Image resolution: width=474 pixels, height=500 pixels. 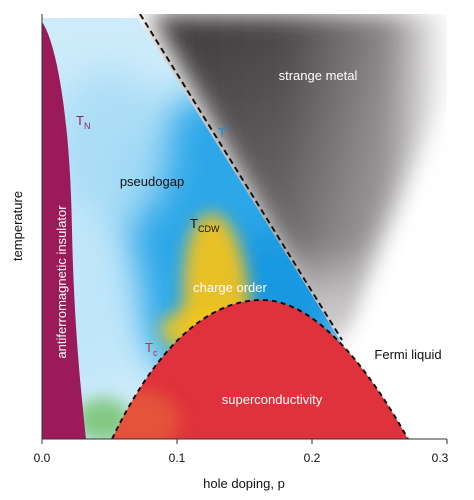 What do you see at coordinates (318, 75) in the screenshot?
I see `strange-metal-label: strange metal` at bounding box center [318, 75].